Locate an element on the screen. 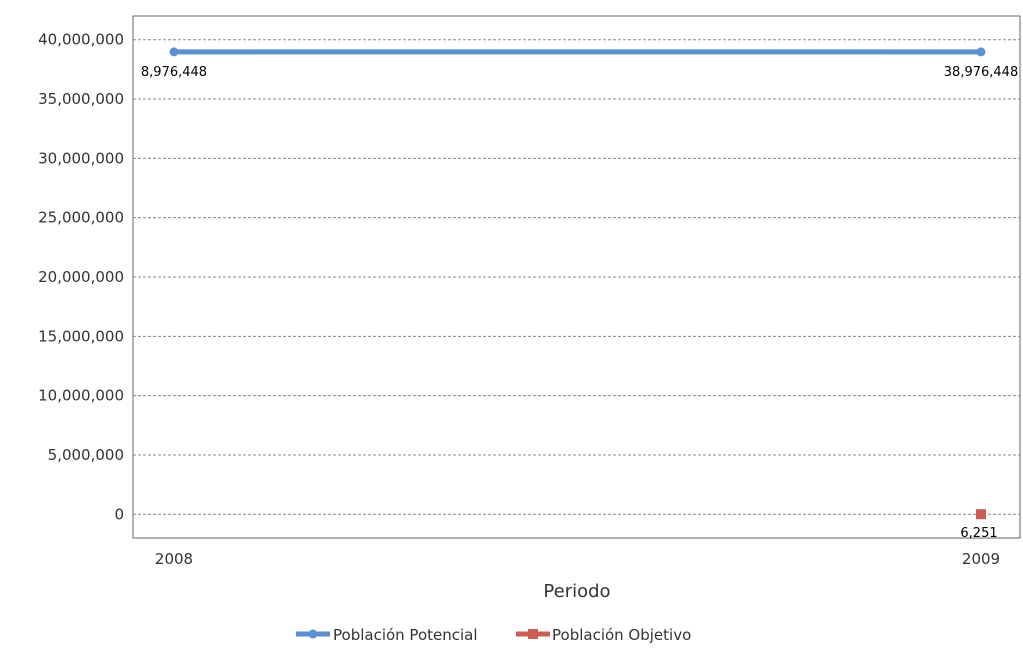  y-tick-label: 20,000,000 is located at coordinates (81, 277).